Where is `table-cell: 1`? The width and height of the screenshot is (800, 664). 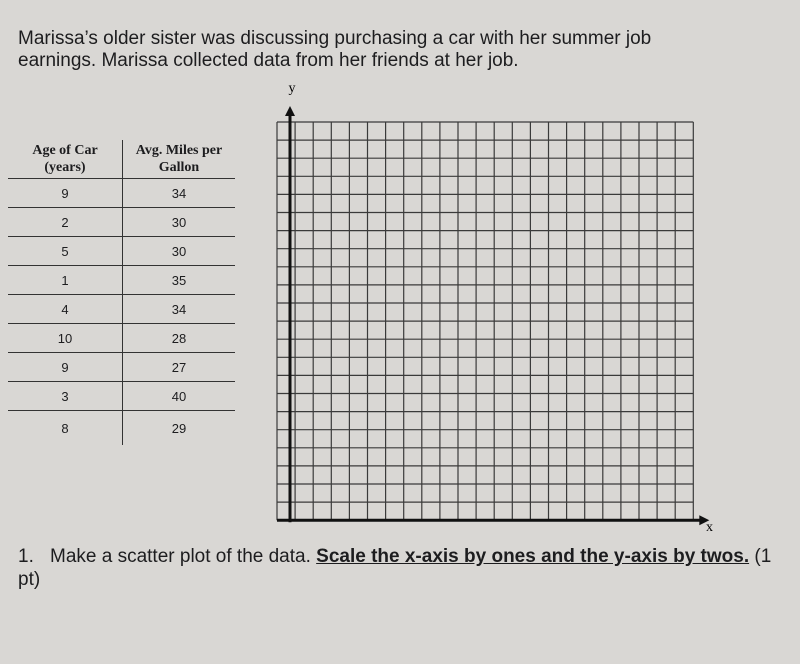
table-cell: 1 is located at coordinates (65, 280).